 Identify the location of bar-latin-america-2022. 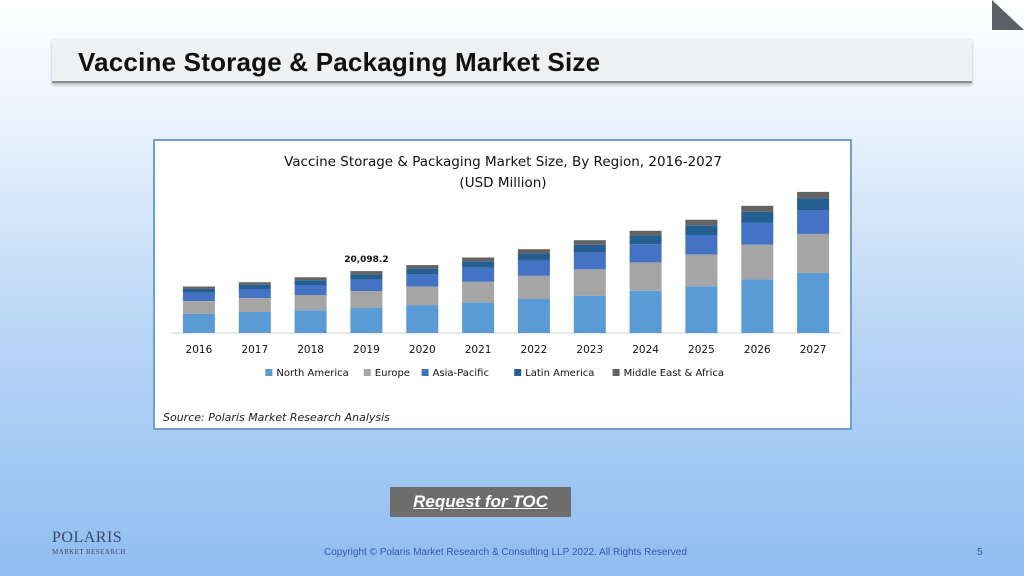
(533, 257).